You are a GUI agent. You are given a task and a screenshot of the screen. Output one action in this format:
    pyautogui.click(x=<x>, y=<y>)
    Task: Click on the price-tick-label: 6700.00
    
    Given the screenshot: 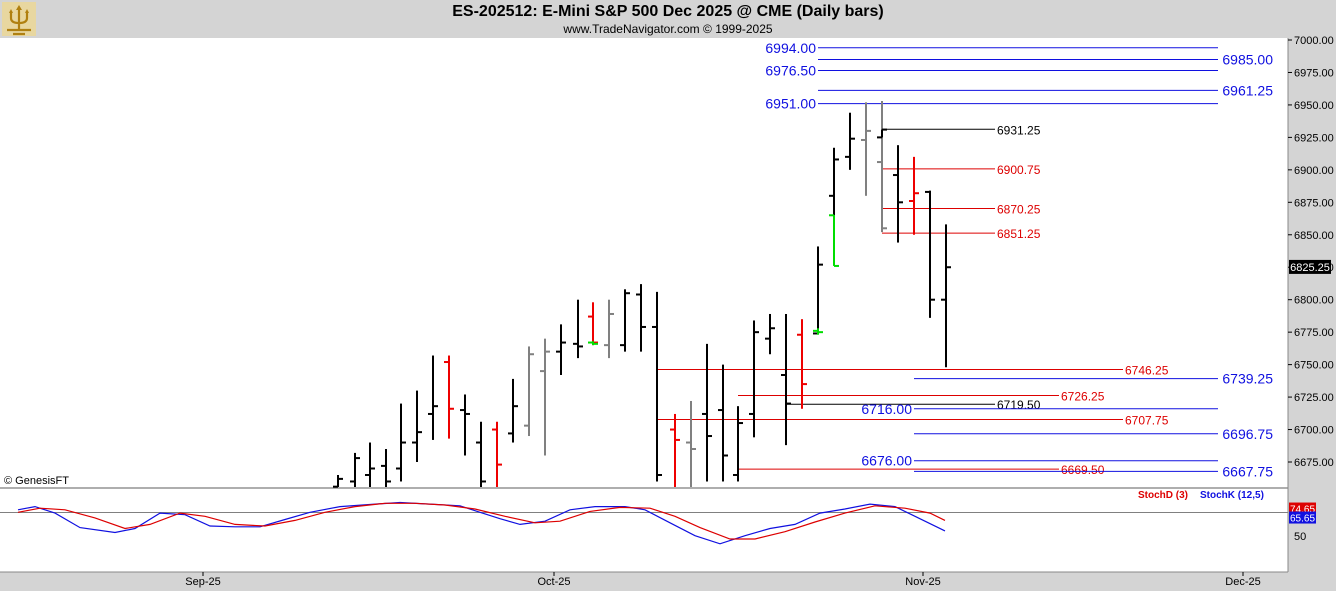 What is the action you would take?
    pyautogui.click(x=1314, y=431)
    